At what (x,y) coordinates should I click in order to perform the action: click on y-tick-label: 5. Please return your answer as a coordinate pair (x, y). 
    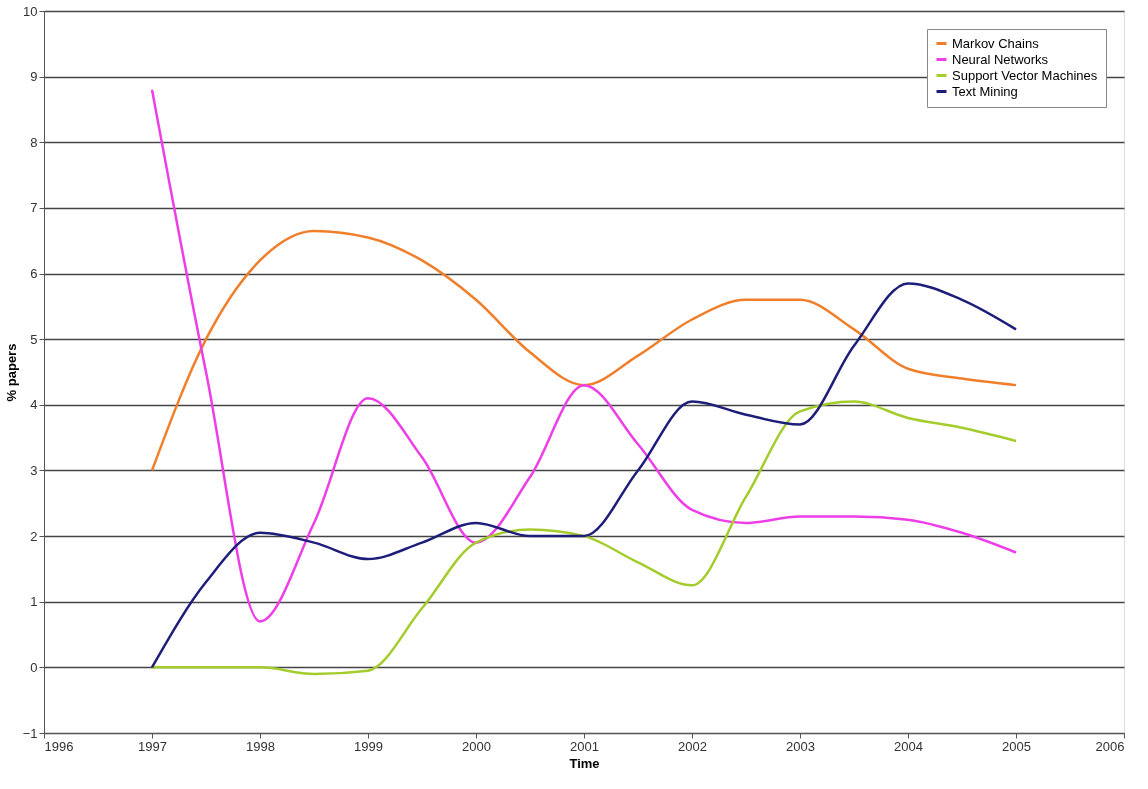
    Looking at the image, I should click on (34, 339).